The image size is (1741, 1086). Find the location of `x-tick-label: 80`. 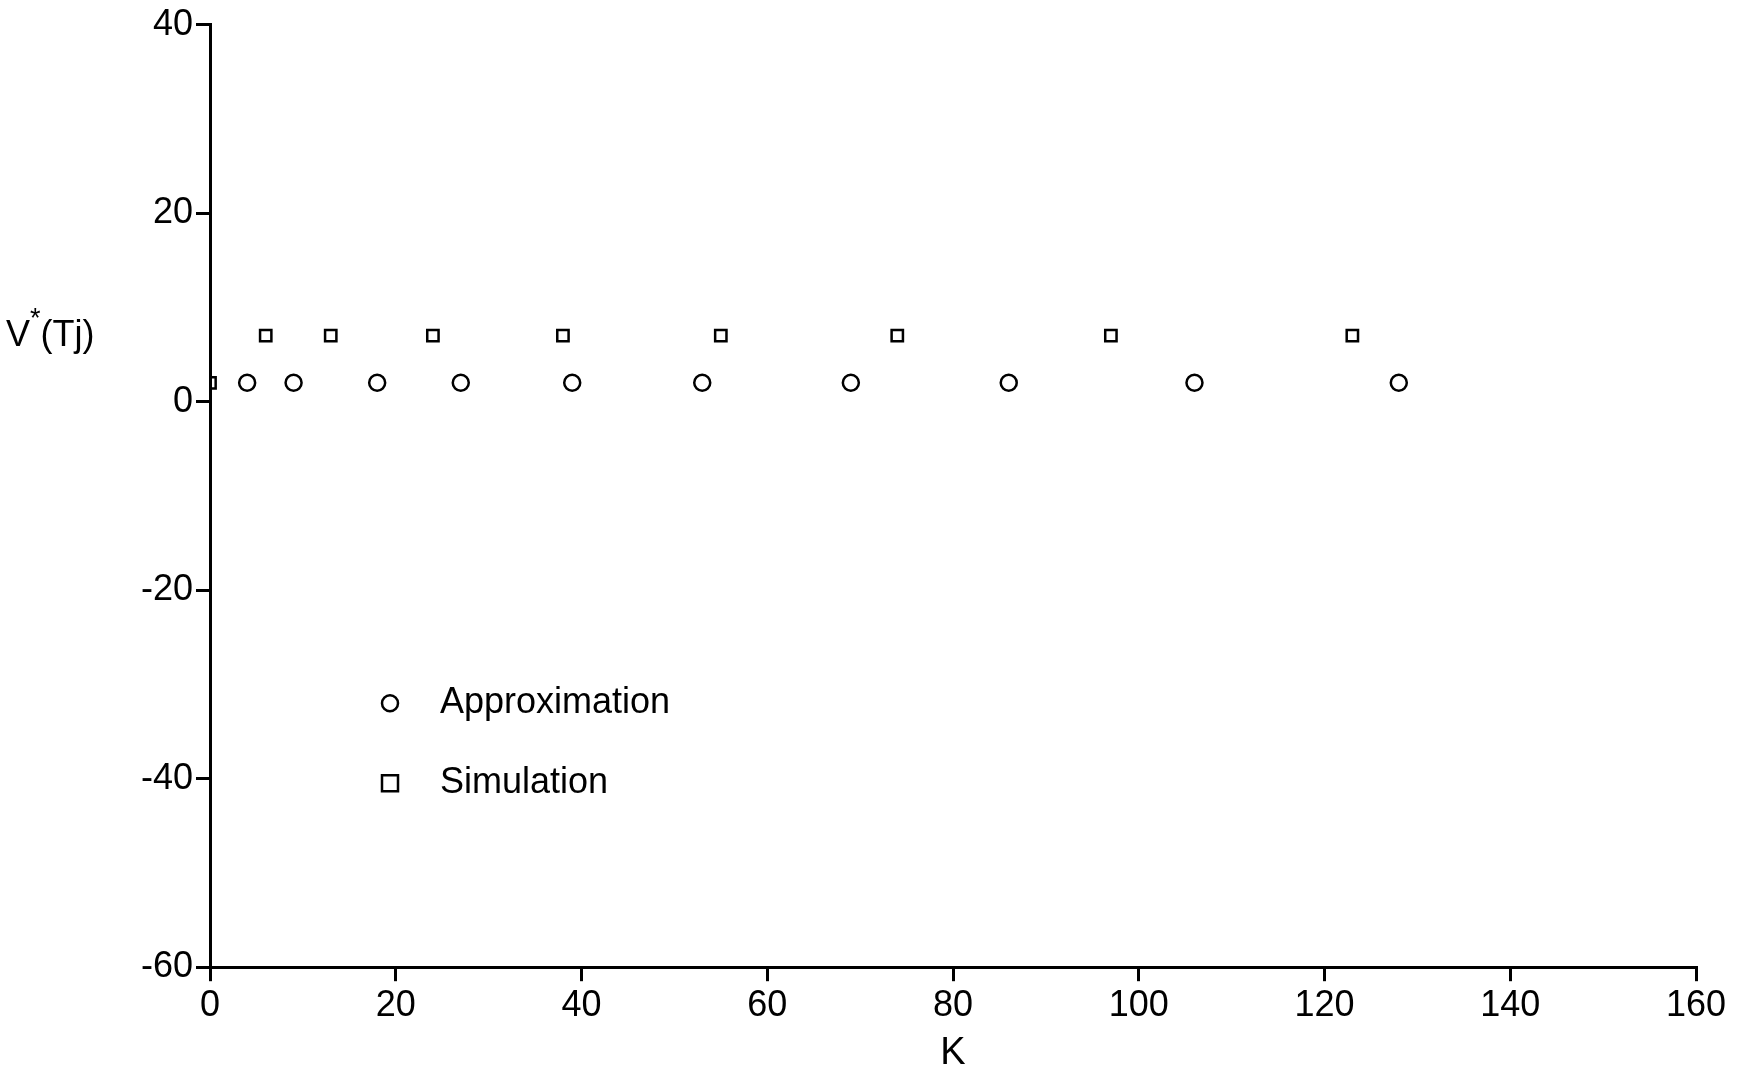

x-tick-label: 80 is located at coordinates (953, 1003).